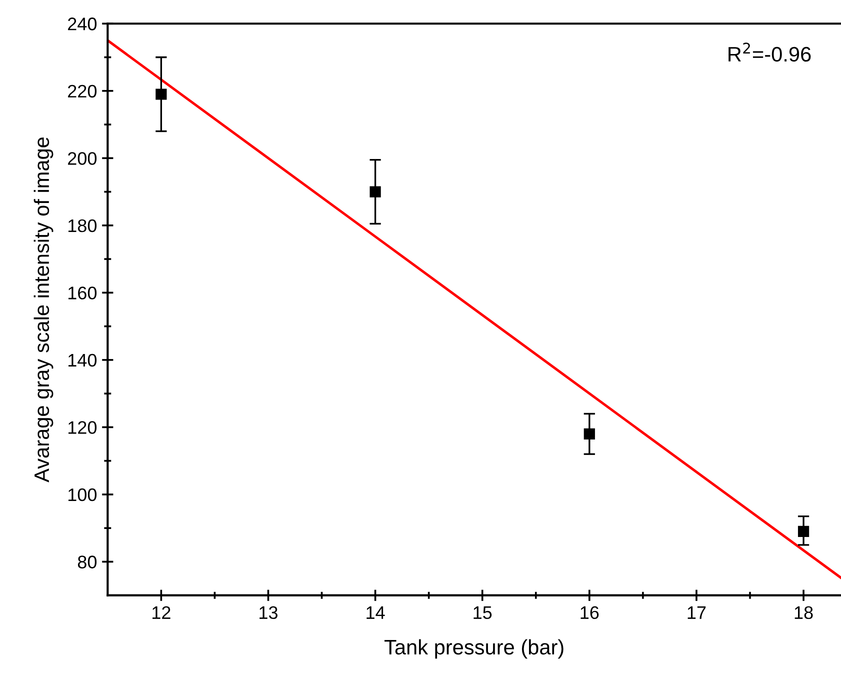 The image size is (841, 675). What do you see at coordinates (769, 52) in the screenshot?
I see `annotation: R$^{2}$=-0.96` at bounding box center [769, 52].